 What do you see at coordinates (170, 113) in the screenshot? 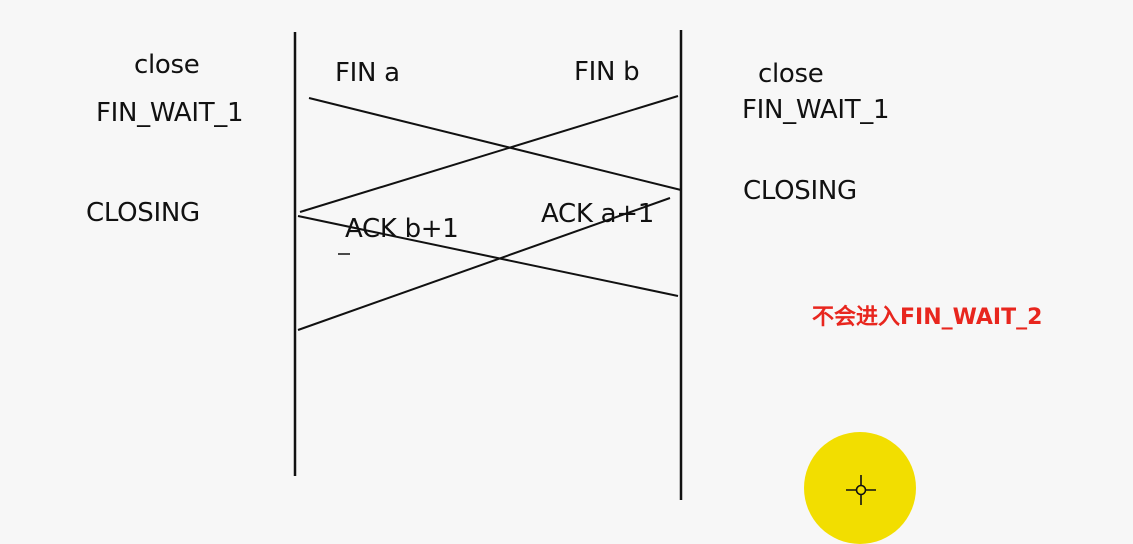
I see `left-fin-wait-1-state: FIN_WAIT_1` at bounding box center [170, 113].